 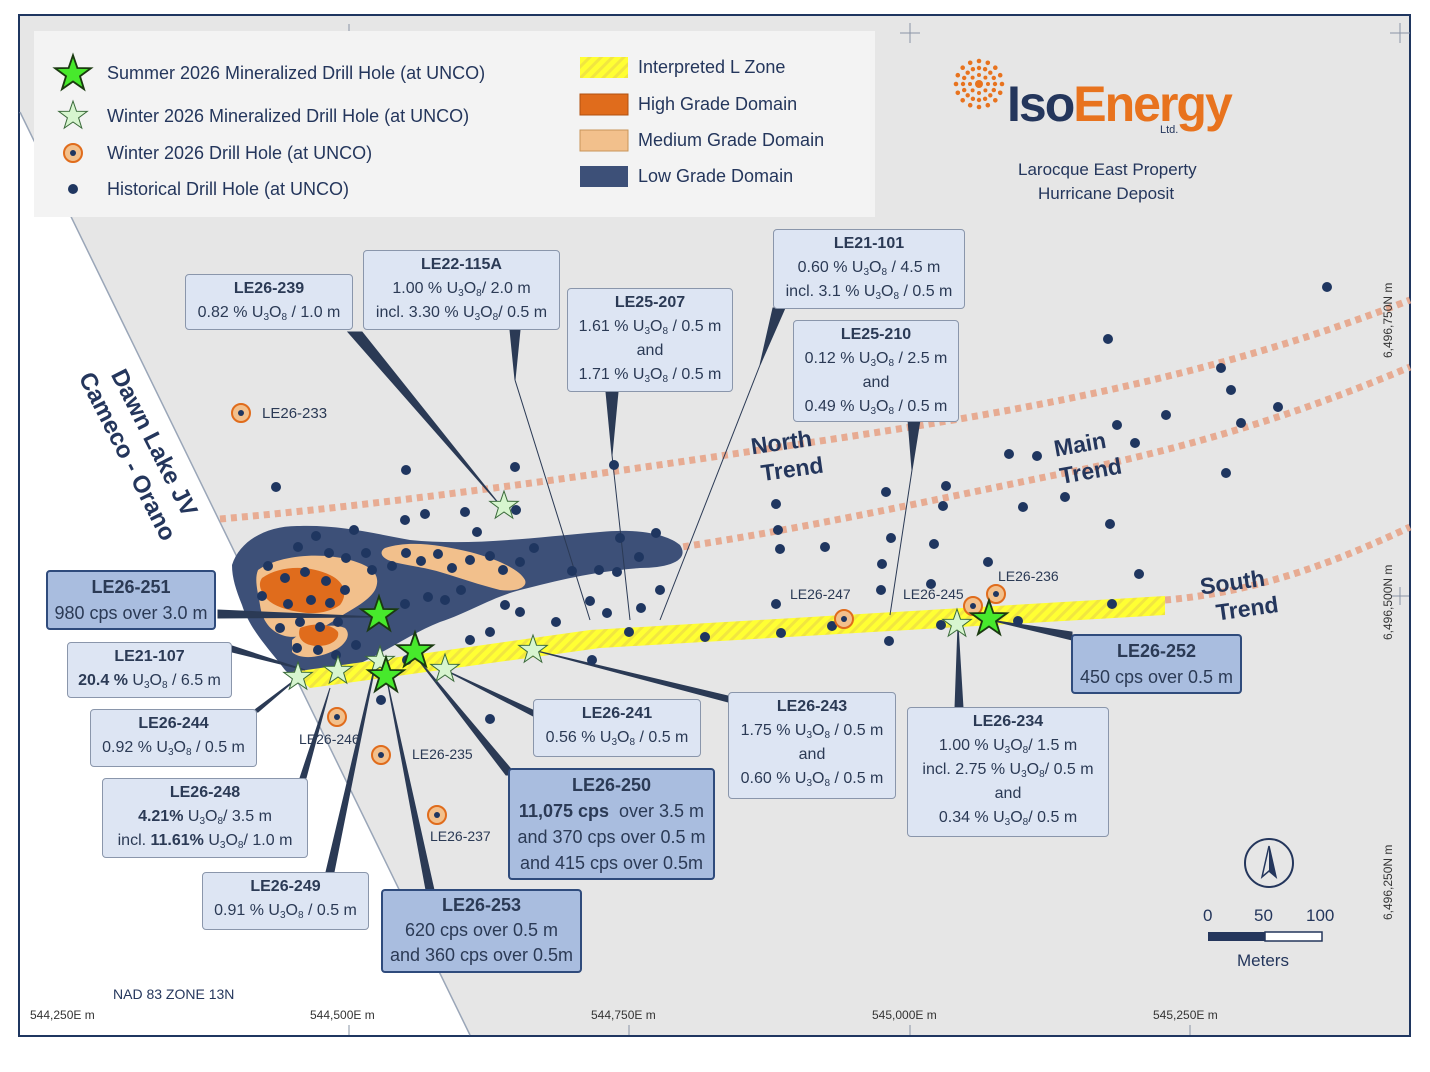 What do you see at coordinates (1320, 915) in the screenshot?
I see `scale-label-100: 100` at bounding box center [1320, 915].